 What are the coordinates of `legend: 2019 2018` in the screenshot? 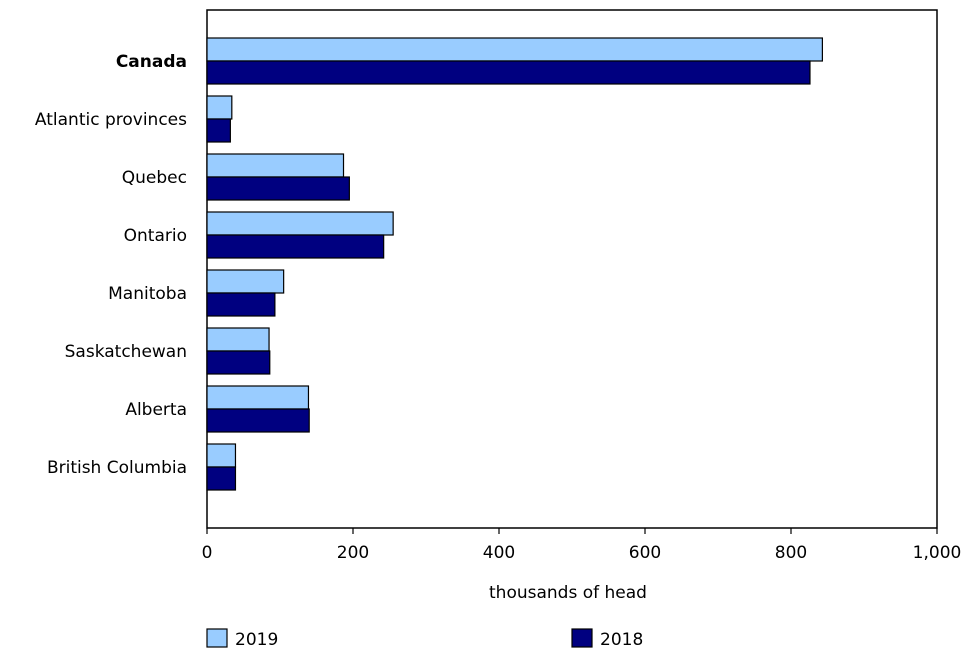 It's located at (424, 639).